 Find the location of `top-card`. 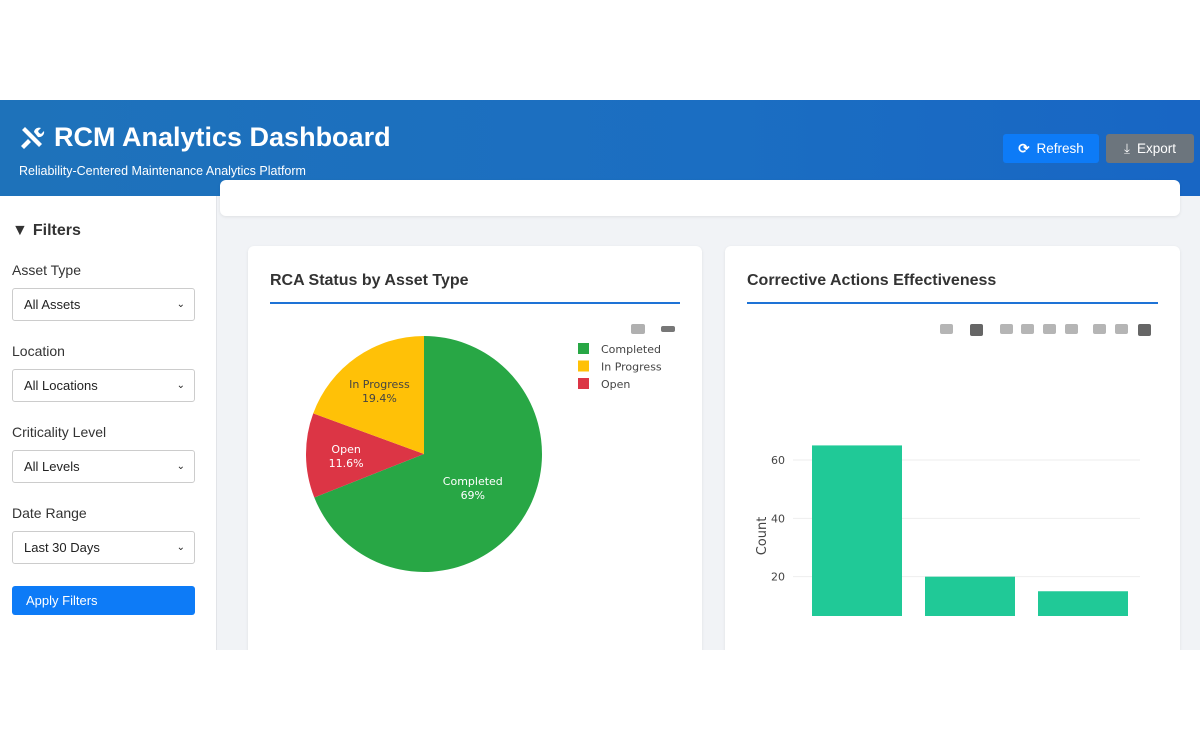

top-card is located at coordinates (700, 198).